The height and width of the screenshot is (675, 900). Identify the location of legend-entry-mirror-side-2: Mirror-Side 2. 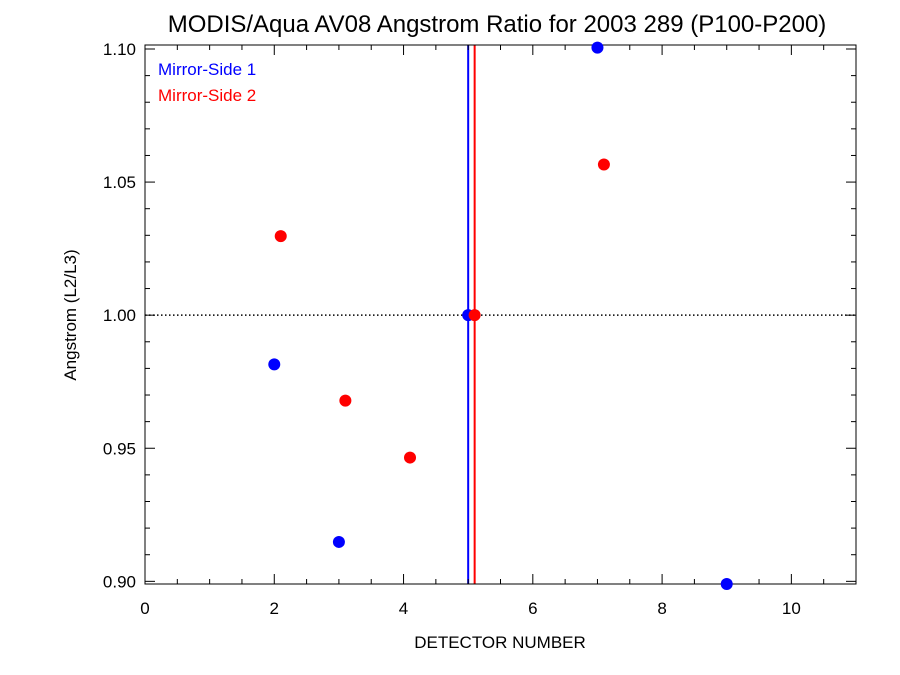
(207, 95).